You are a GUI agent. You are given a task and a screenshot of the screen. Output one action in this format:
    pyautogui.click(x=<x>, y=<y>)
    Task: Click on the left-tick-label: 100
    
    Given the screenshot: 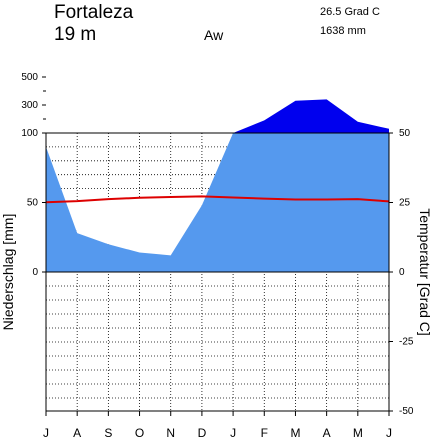 What is the action you would take?
    pyautogui.click(x=29, y=133)
    